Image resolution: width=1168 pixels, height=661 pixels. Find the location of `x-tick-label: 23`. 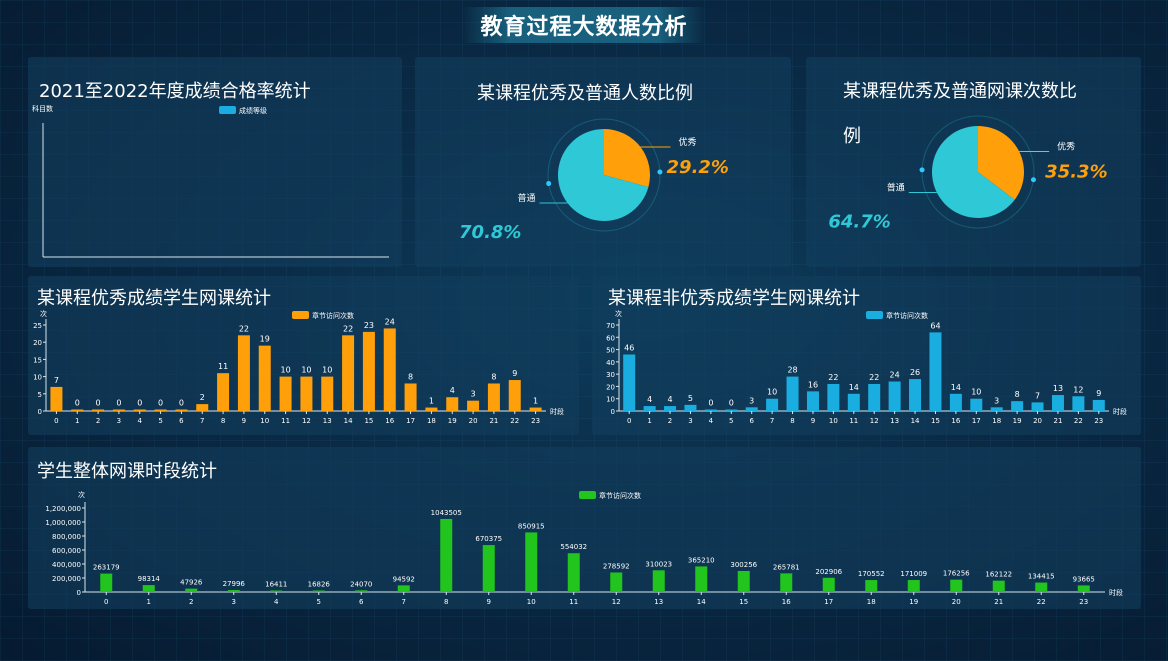

x-tick-label: 23 is located at coordinates (535, 421).